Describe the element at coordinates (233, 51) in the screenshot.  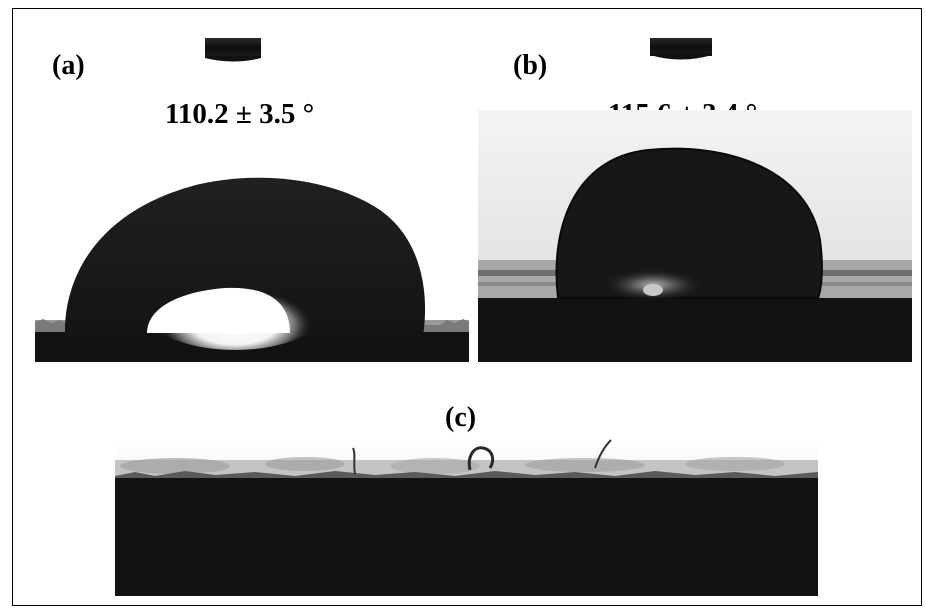
I see `syringe-needle-a` at that location.